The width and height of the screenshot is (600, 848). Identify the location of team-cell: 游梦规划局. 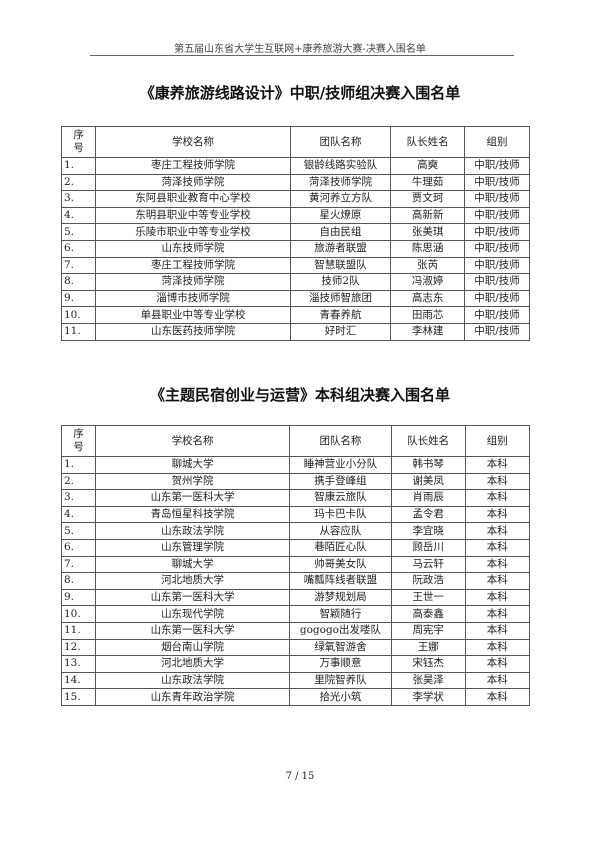
(340, 597).